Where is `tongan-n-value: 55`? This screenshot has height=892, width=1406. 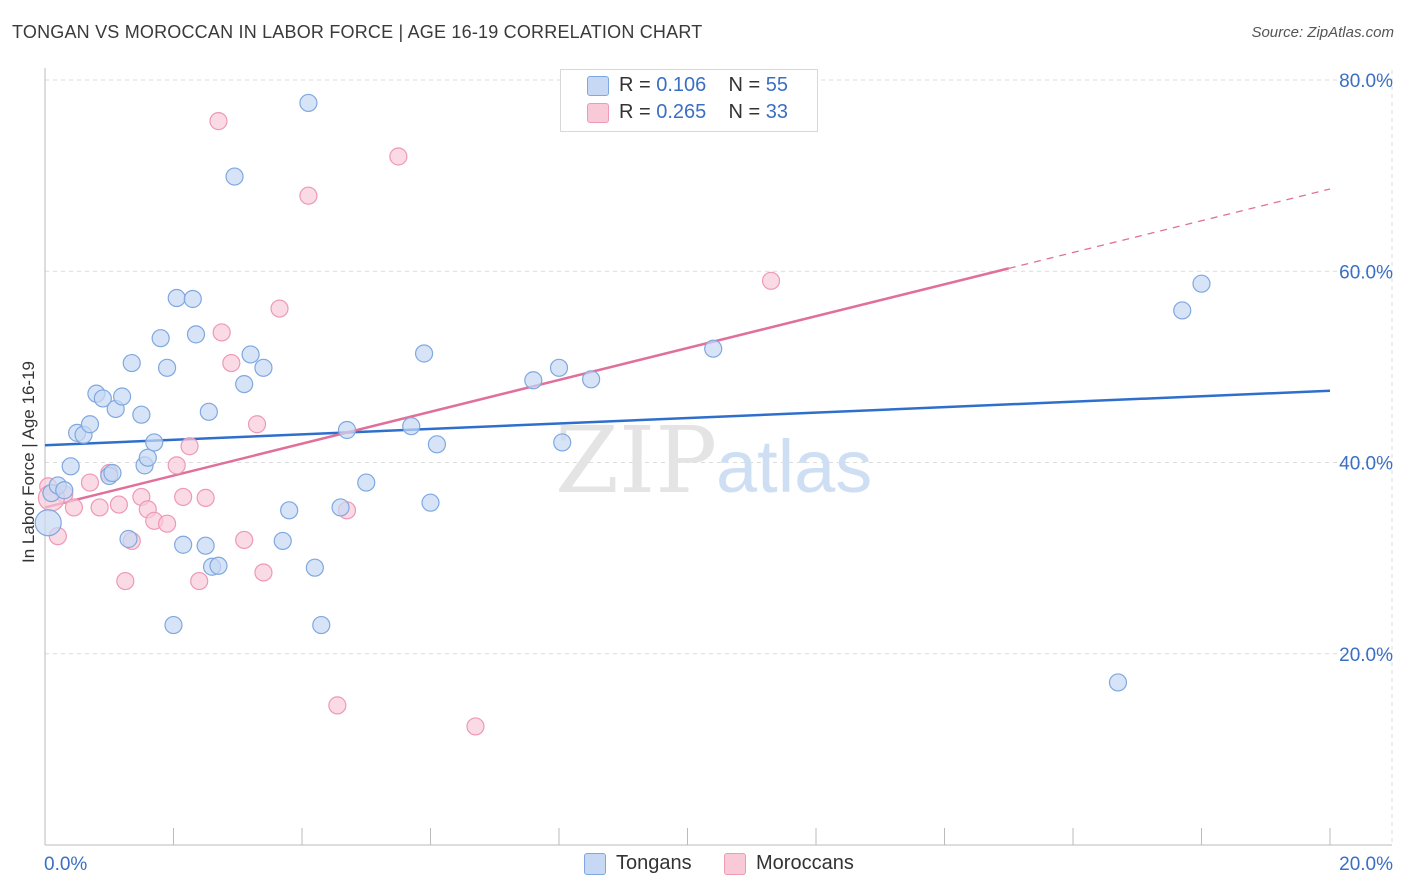
tongan-n-value: 55 is located at coordinates (777, 85).